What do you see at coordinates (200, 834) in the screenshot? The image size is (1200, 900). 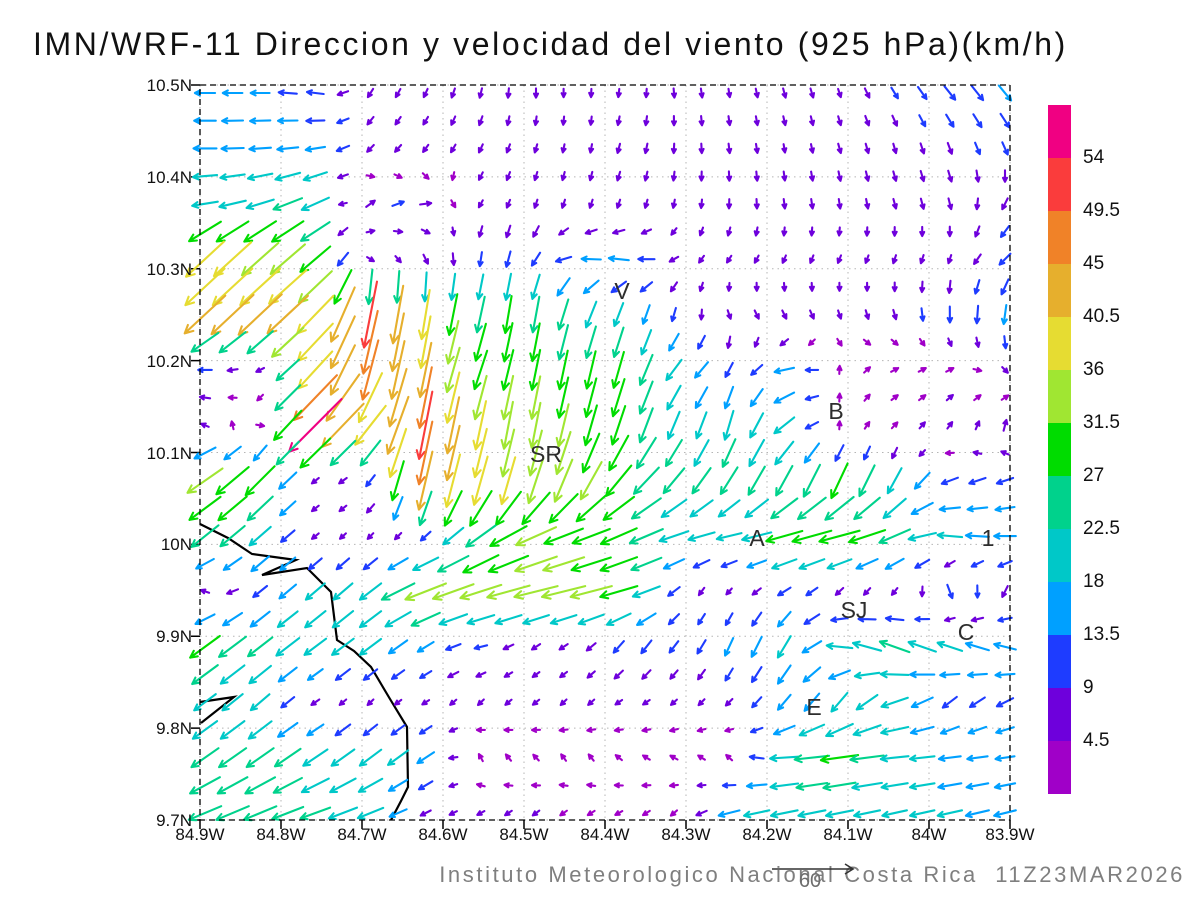 I see `x-tick-label: 84.9W` at bounding box center [200, 834].